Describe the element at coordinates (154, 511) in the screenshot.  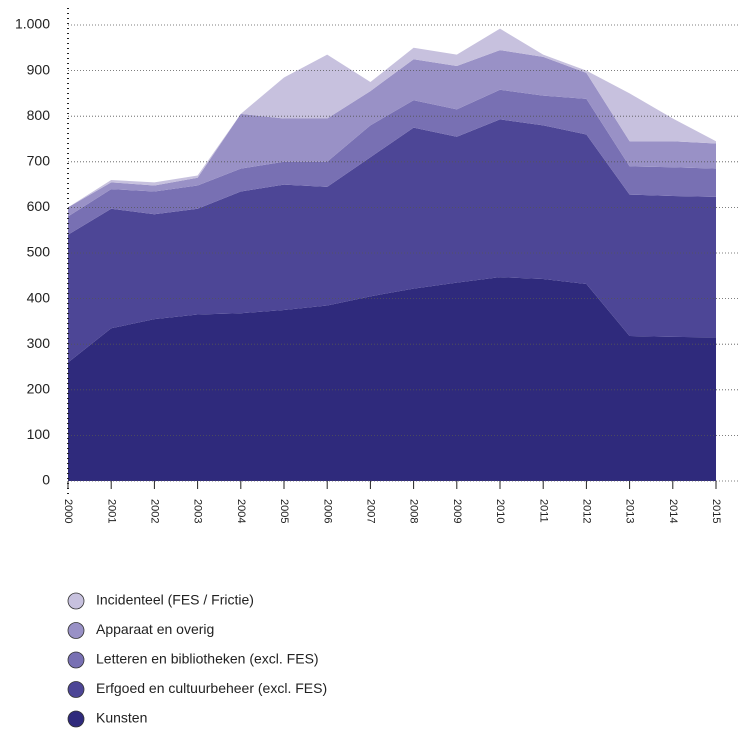
I see `x-tick-label: 2002` at that location.